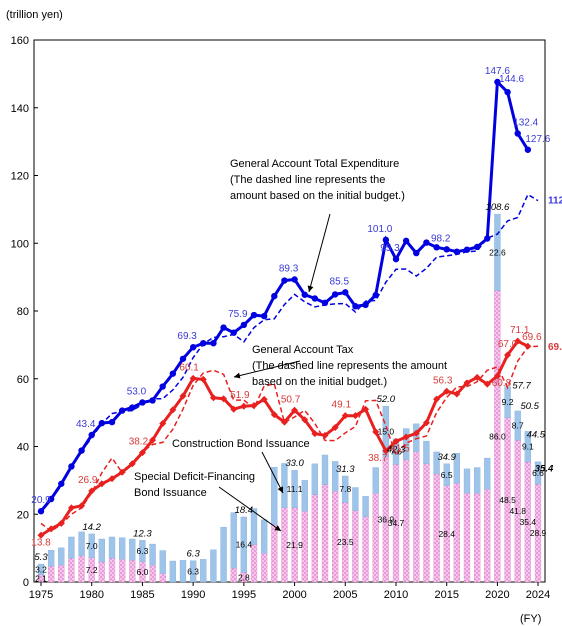  What do you see at coordinates (517, 511) in the screenshot?
I see `deficit-bond-label: 41.8` at bounding box center [517, 511].